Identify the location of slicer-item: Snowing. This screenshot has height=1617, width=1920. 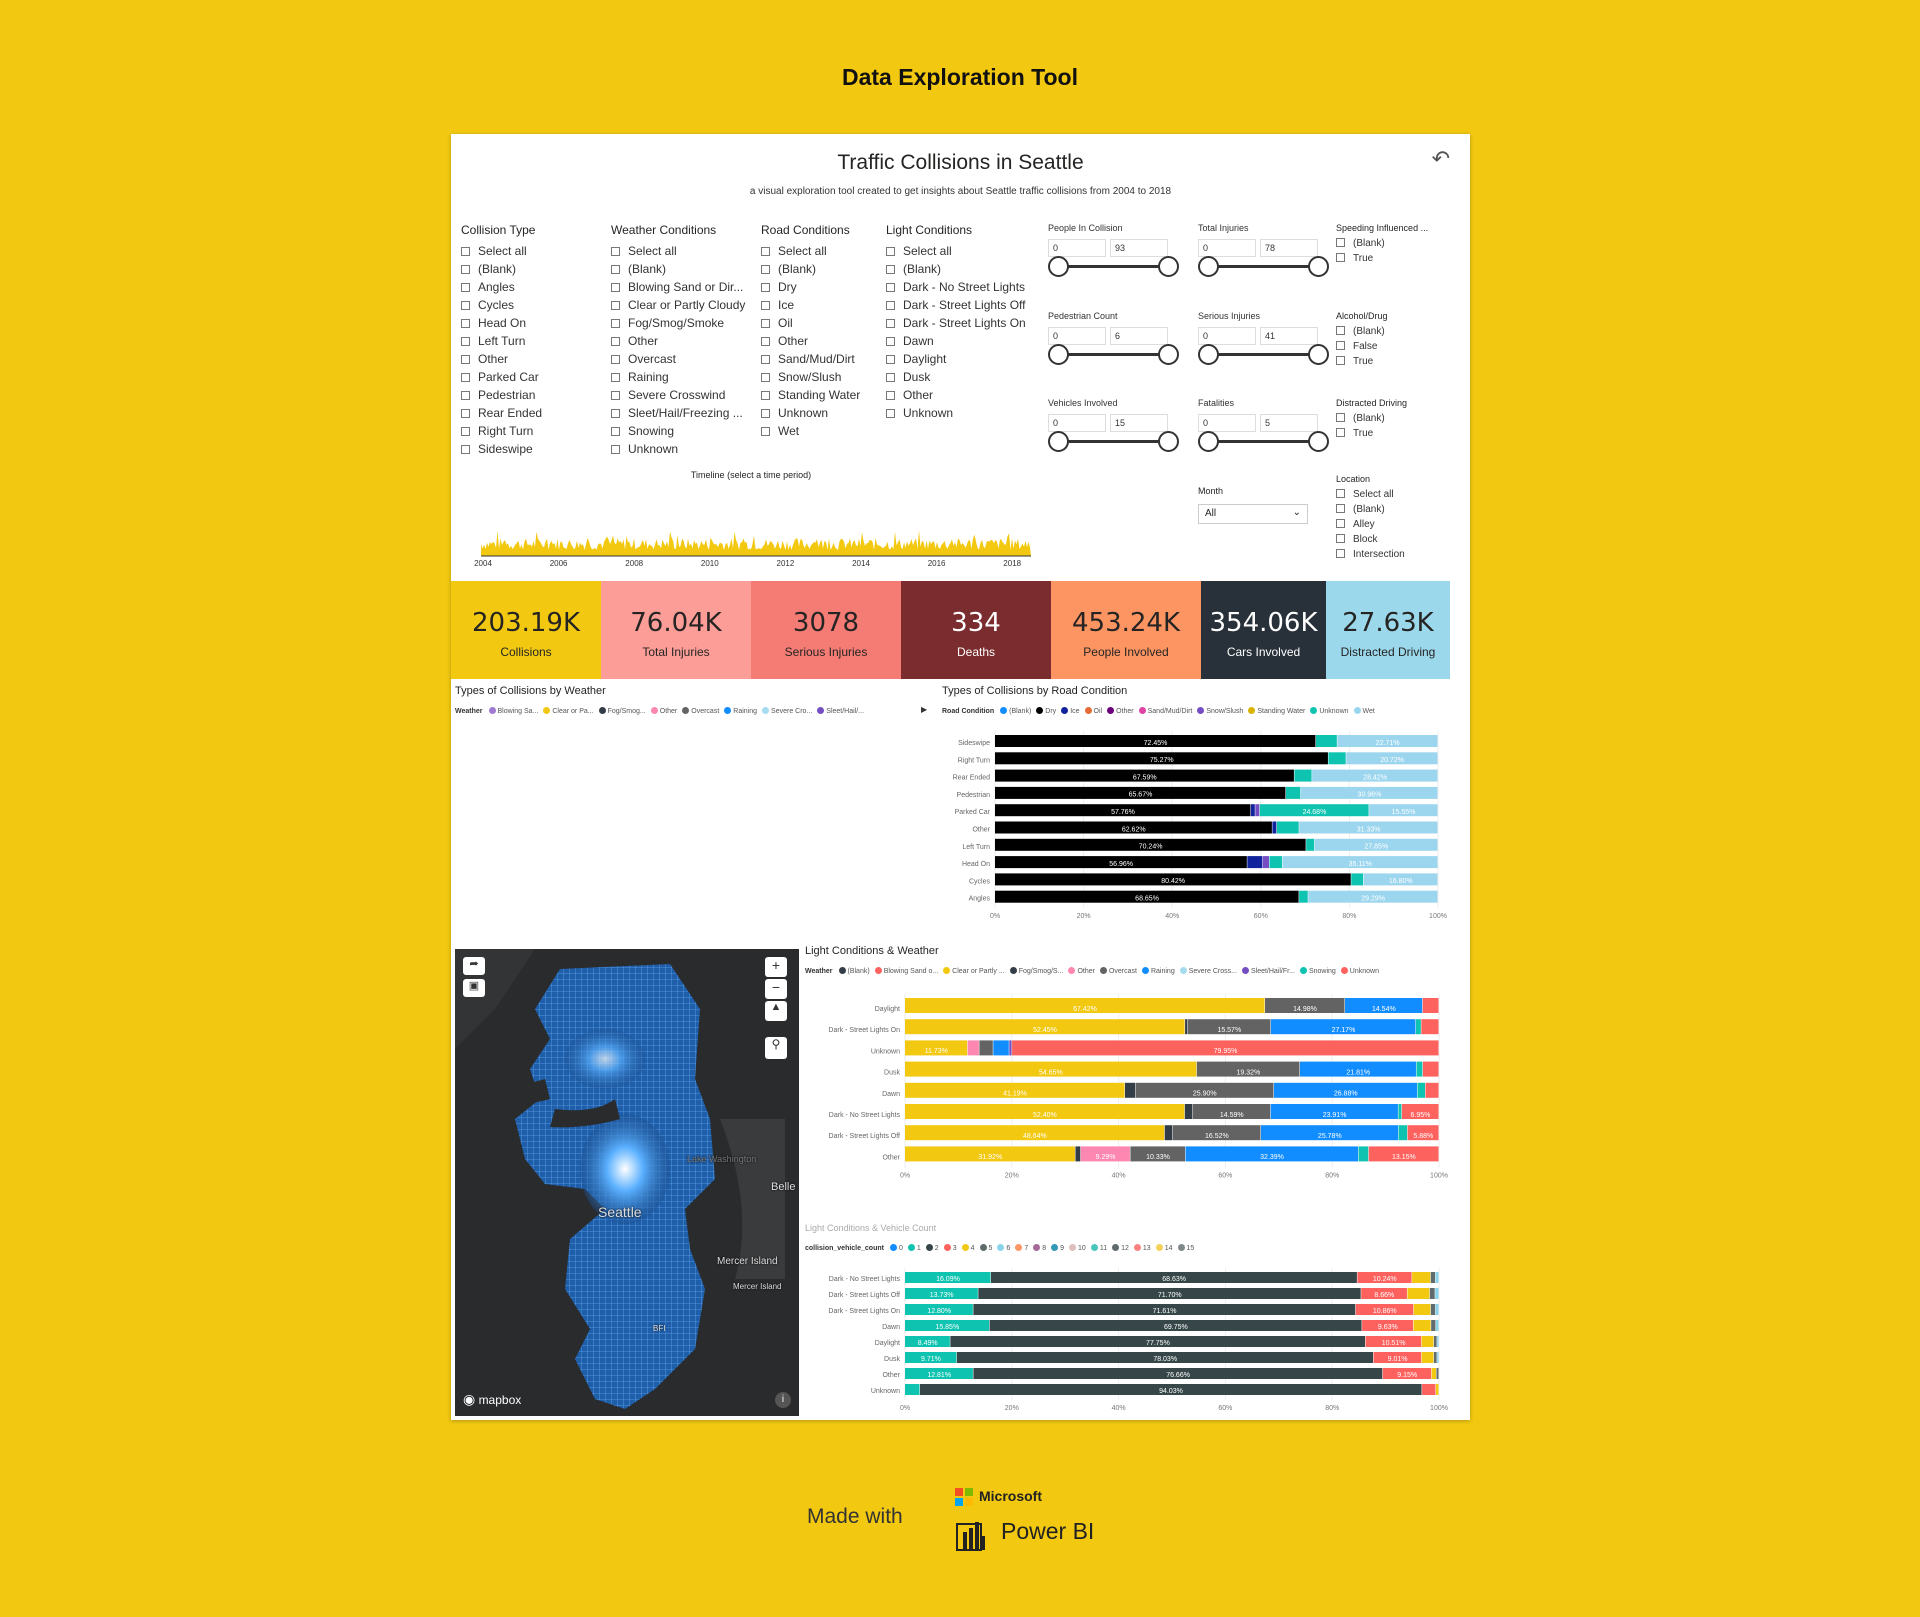
(681, 431).